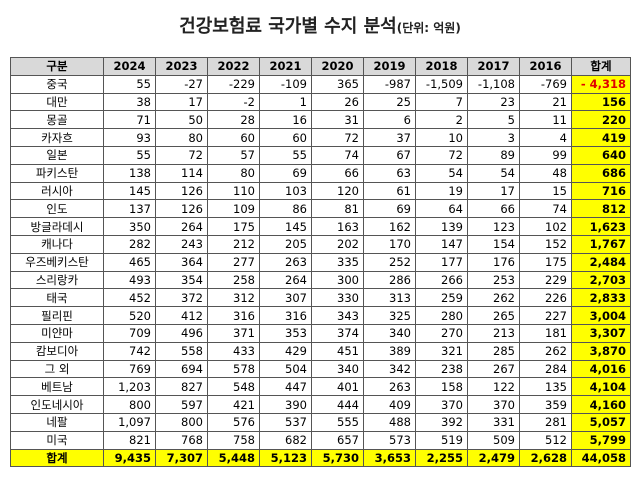 This screenshot has height=478, width=640. What do you see at coordinates (389, 315) in the screenshot?
I see `cell: 325` at bounding box center [389, 315].